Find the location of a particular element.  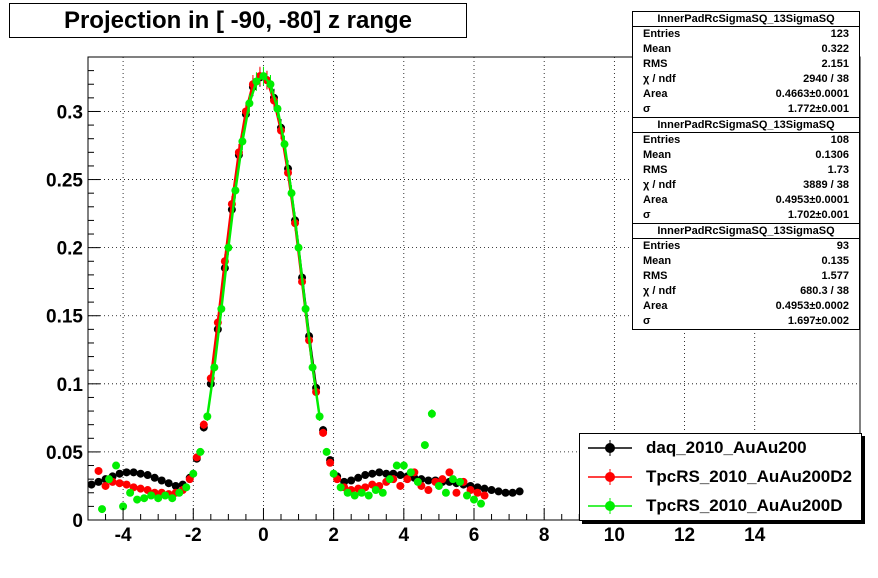

stats-row-area: Area 0.4953±0.0001 is located at coordinates (746, 200).